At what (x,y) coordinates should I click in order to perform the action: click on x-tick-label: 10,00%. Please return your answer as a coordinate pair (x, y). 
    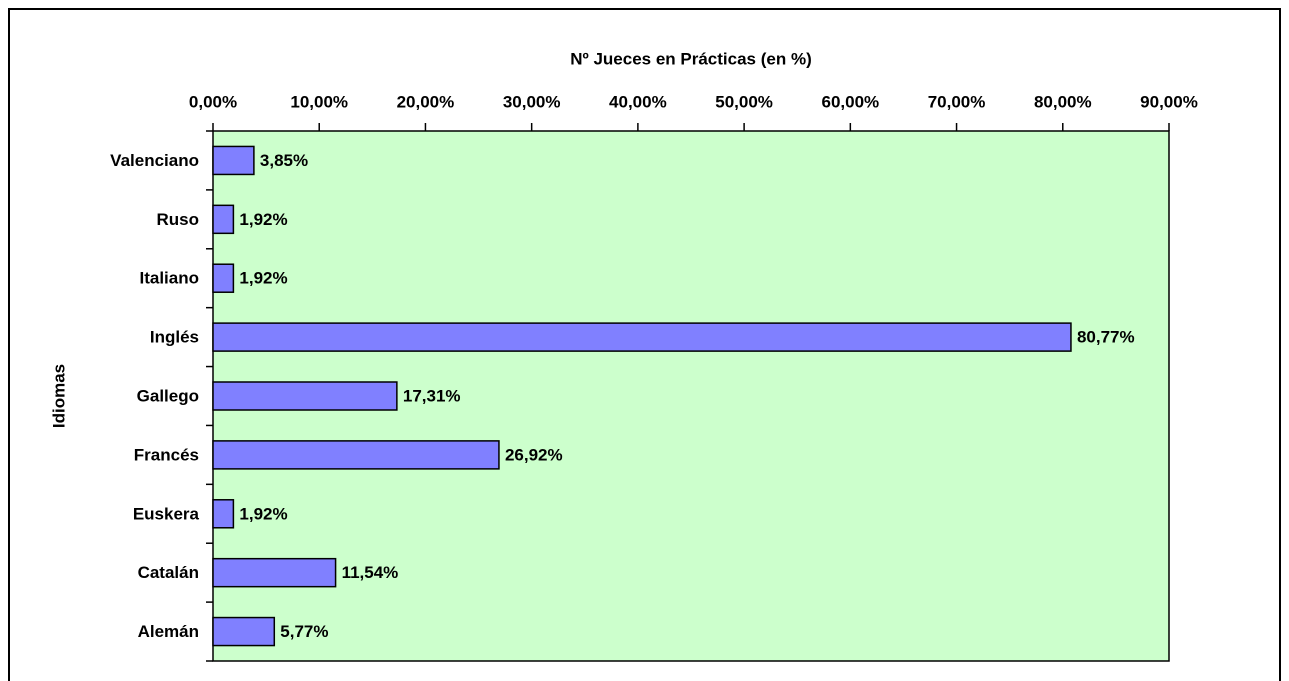
    Looking at the image, I should click on (319, 101).